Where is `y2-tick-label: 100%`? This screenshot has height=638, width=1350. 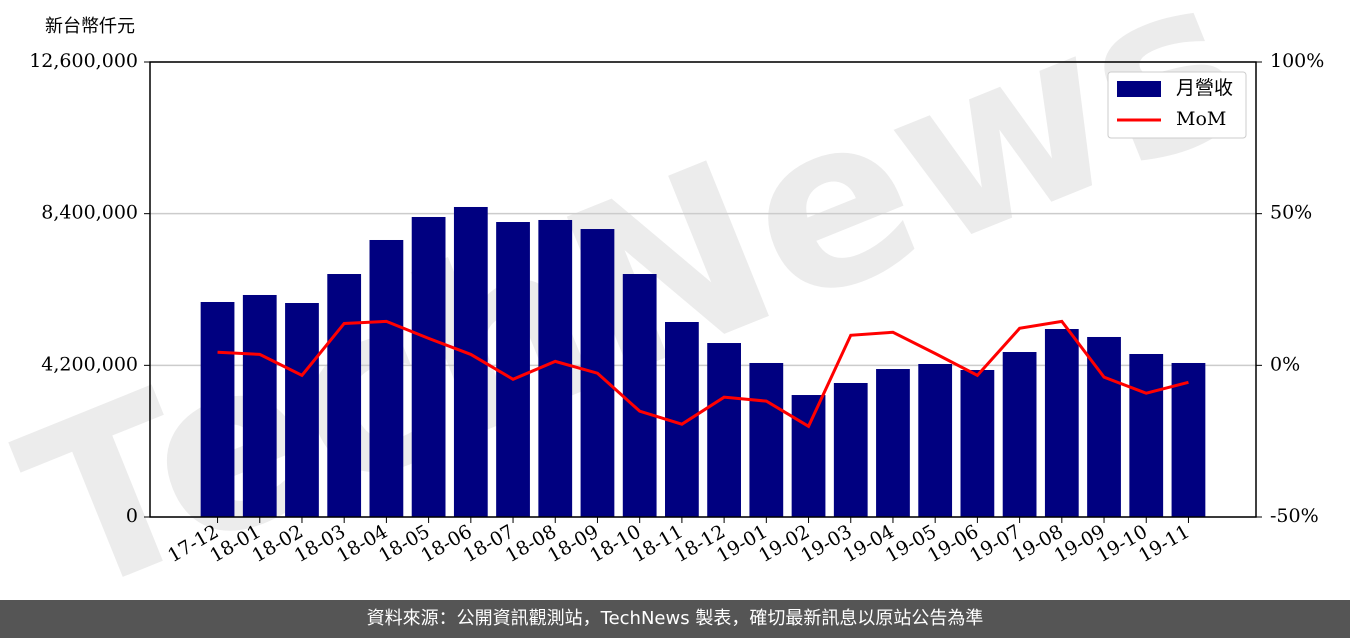 y2-tick-label: 100% is located at coordinates (1297, 61).